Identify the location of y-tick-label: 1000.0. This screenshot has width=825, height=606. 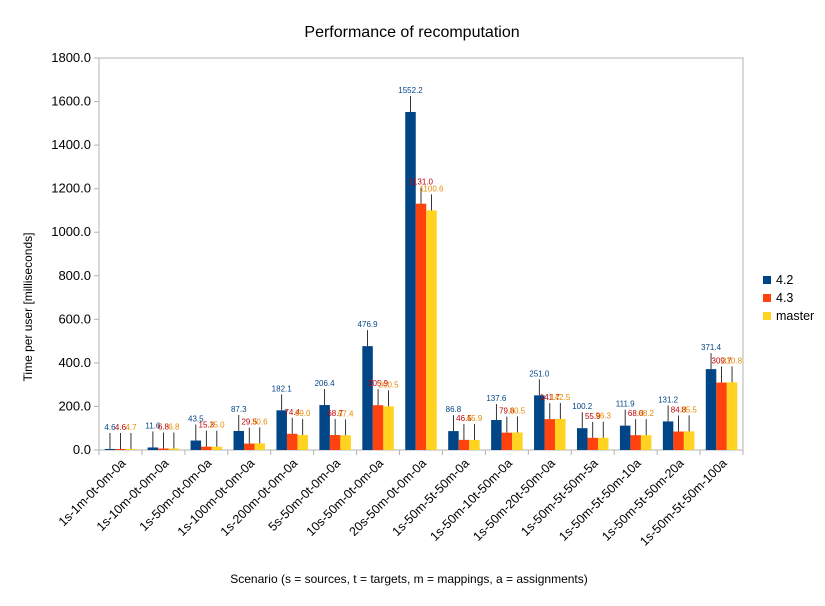
(71, 231).